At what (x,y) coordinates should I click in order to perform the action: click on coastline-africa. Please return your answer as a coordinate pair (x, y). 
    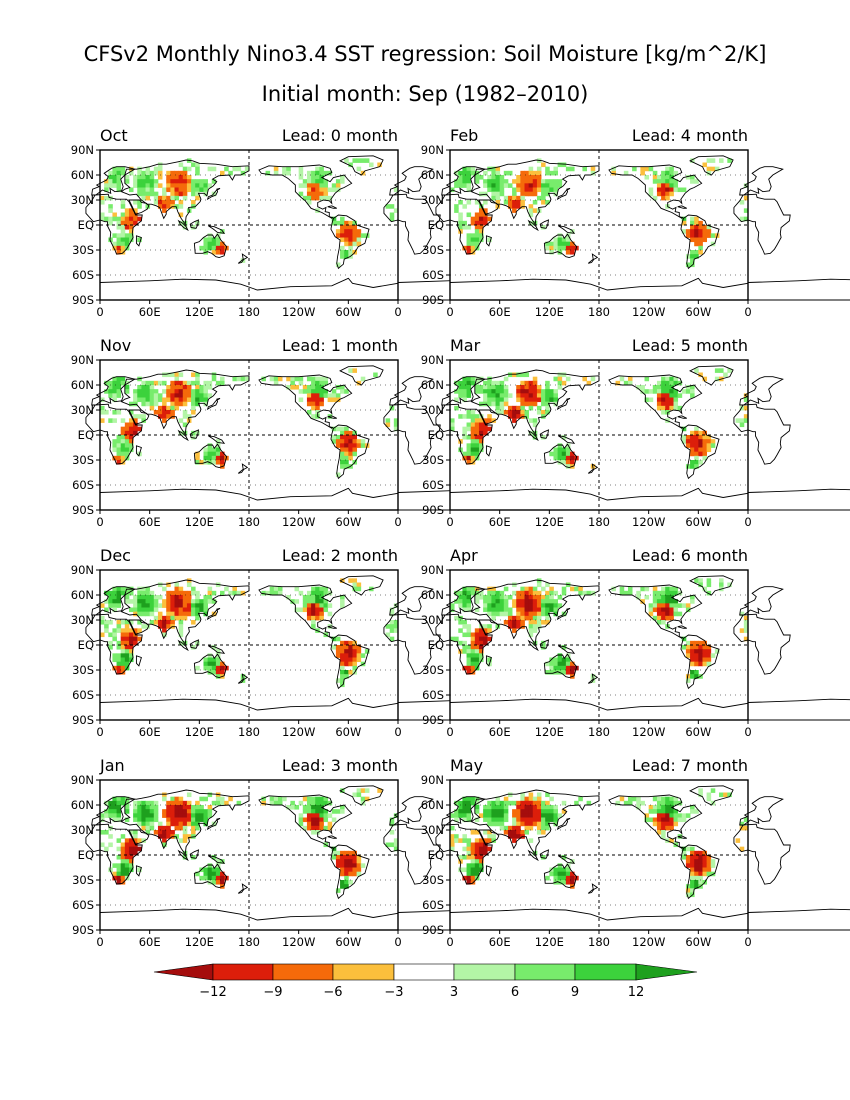
    Looking at the image, I should click on (464, 224).